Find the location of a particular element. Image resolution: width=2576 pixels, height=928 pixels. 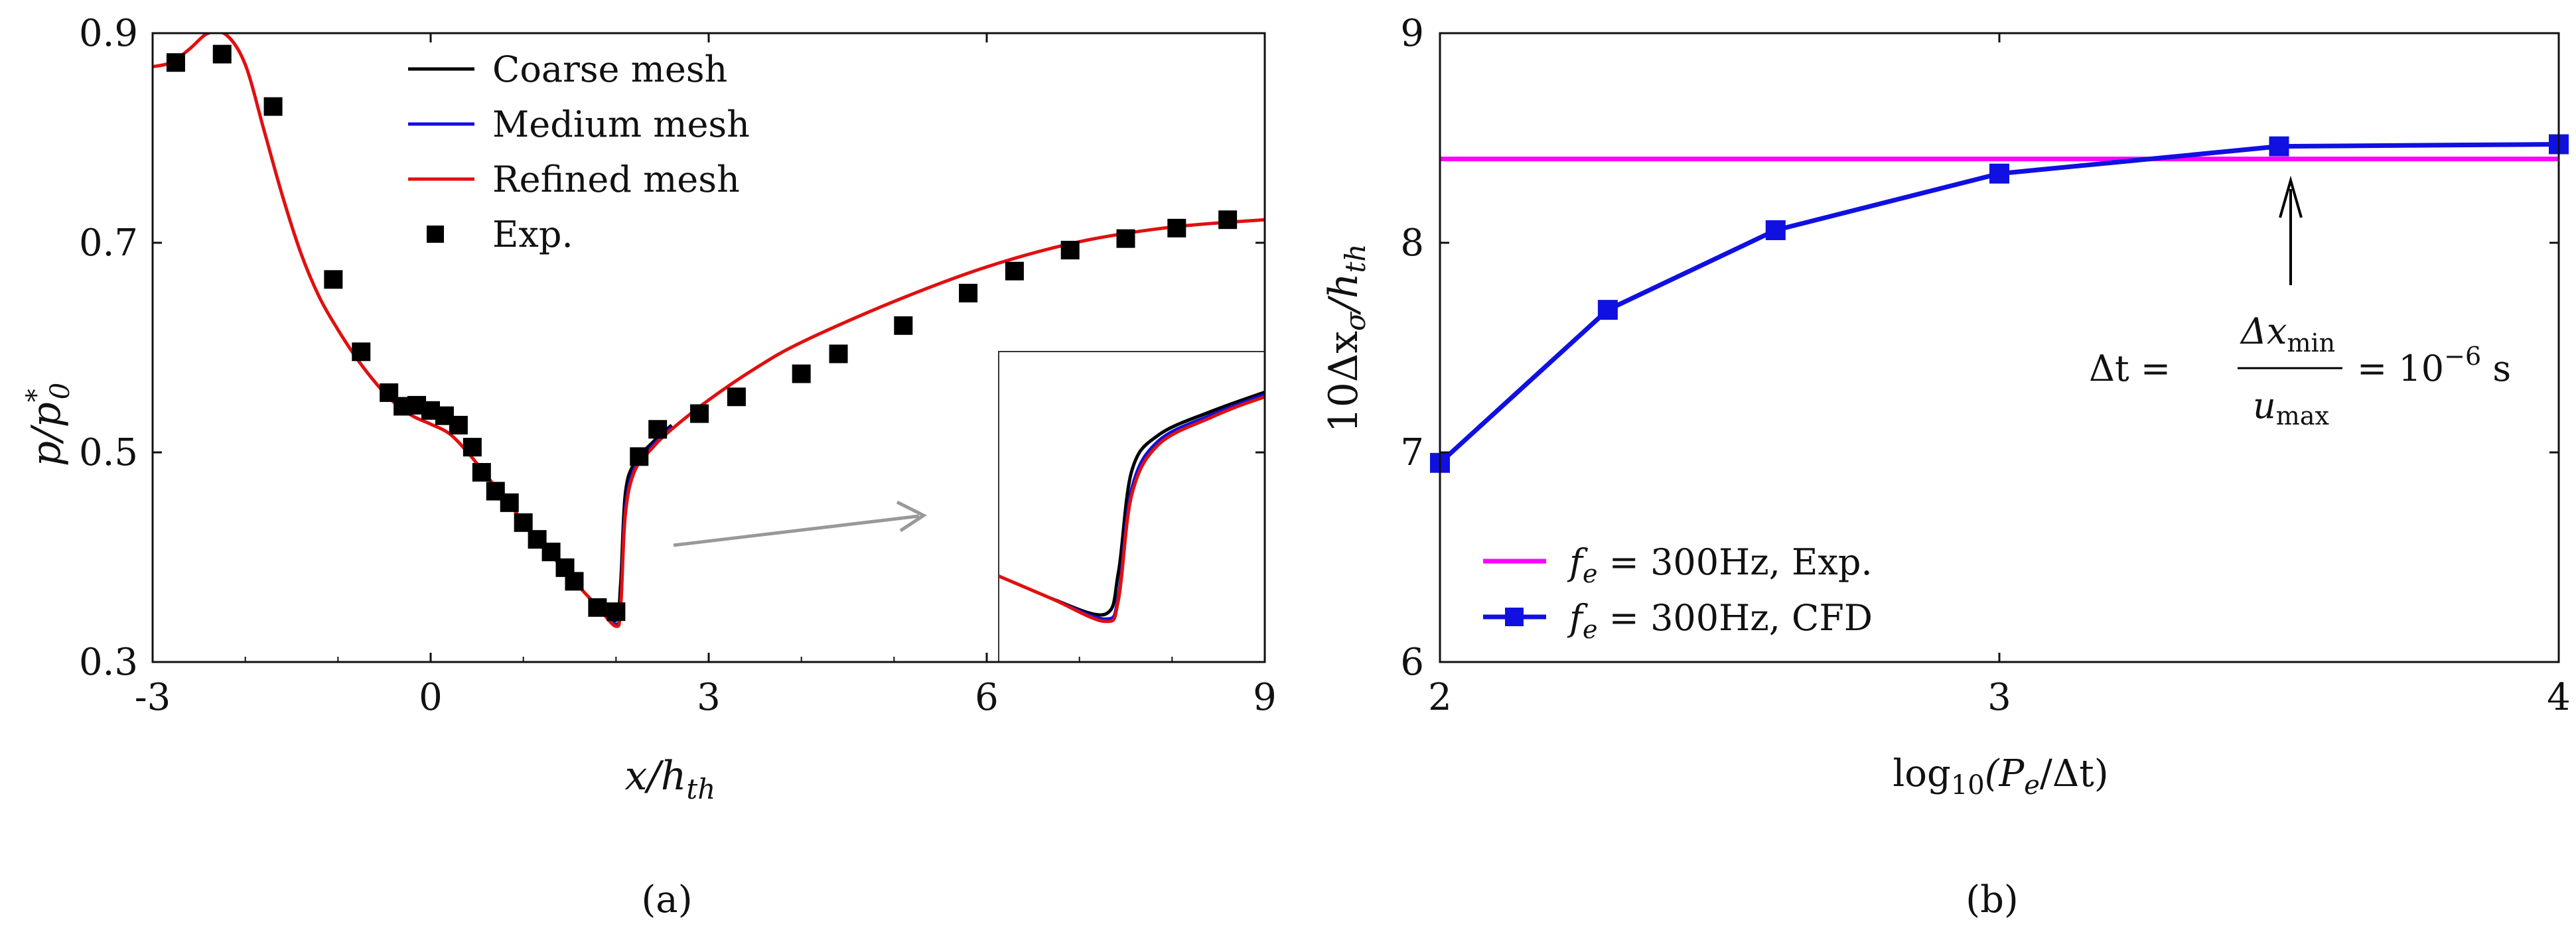

y-tick-label: 6 is located at coordinates (1412, 662).